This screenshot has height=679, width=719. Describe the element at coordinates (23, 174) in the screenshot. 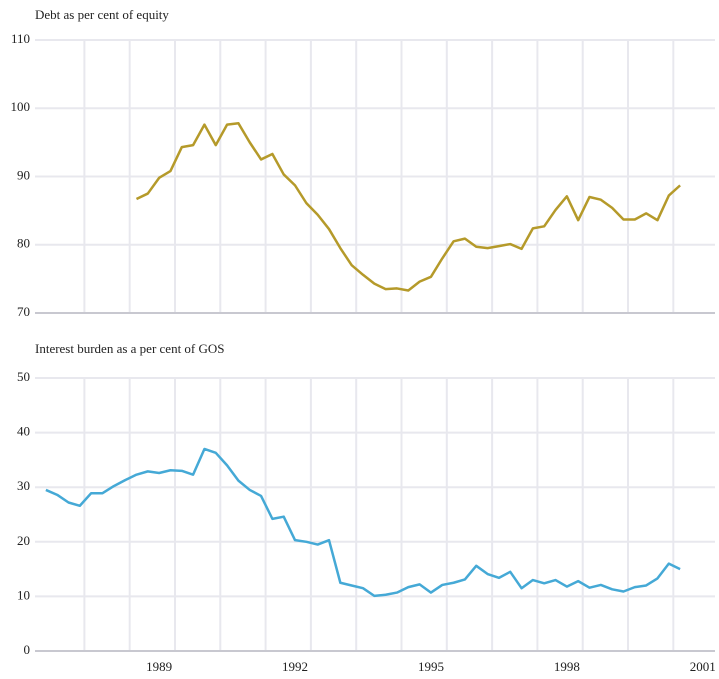

I see `y-tick-label: 90` at that location.